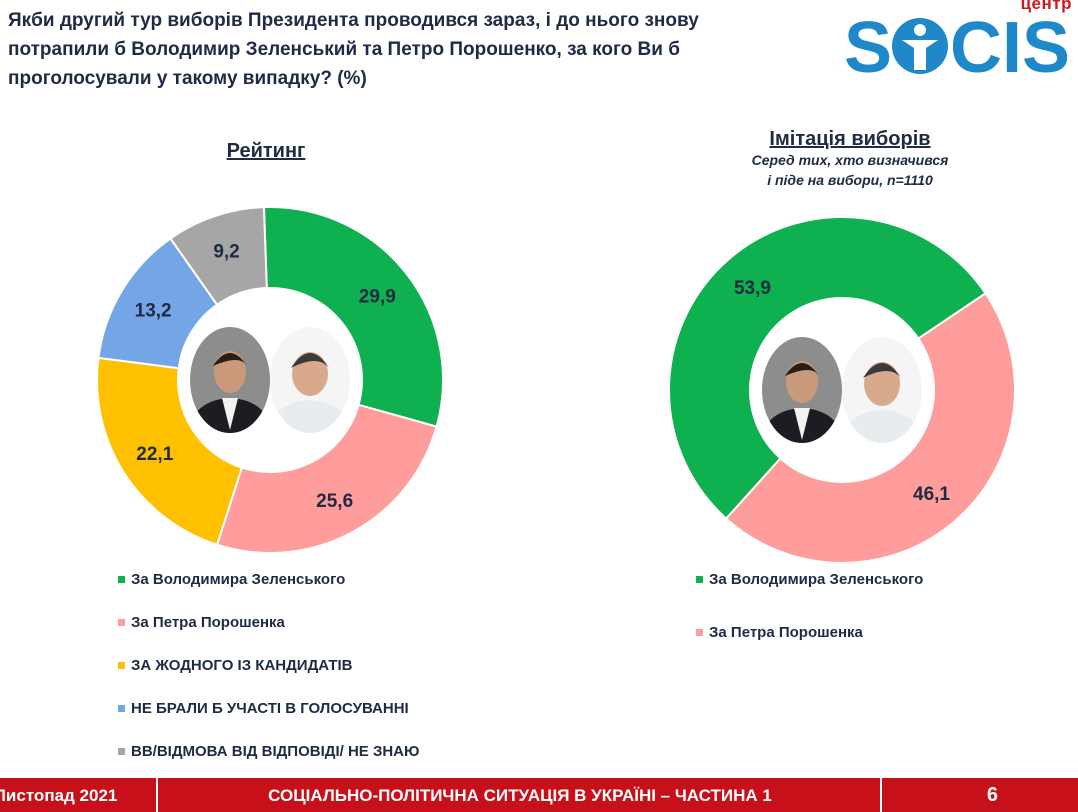 Image resolution: width=1078 pixels, height=812 pixels. What do you see at coordinates (868, 48) in the screenshot?
I see `svg-text: S` at bounding box center [868, 48].